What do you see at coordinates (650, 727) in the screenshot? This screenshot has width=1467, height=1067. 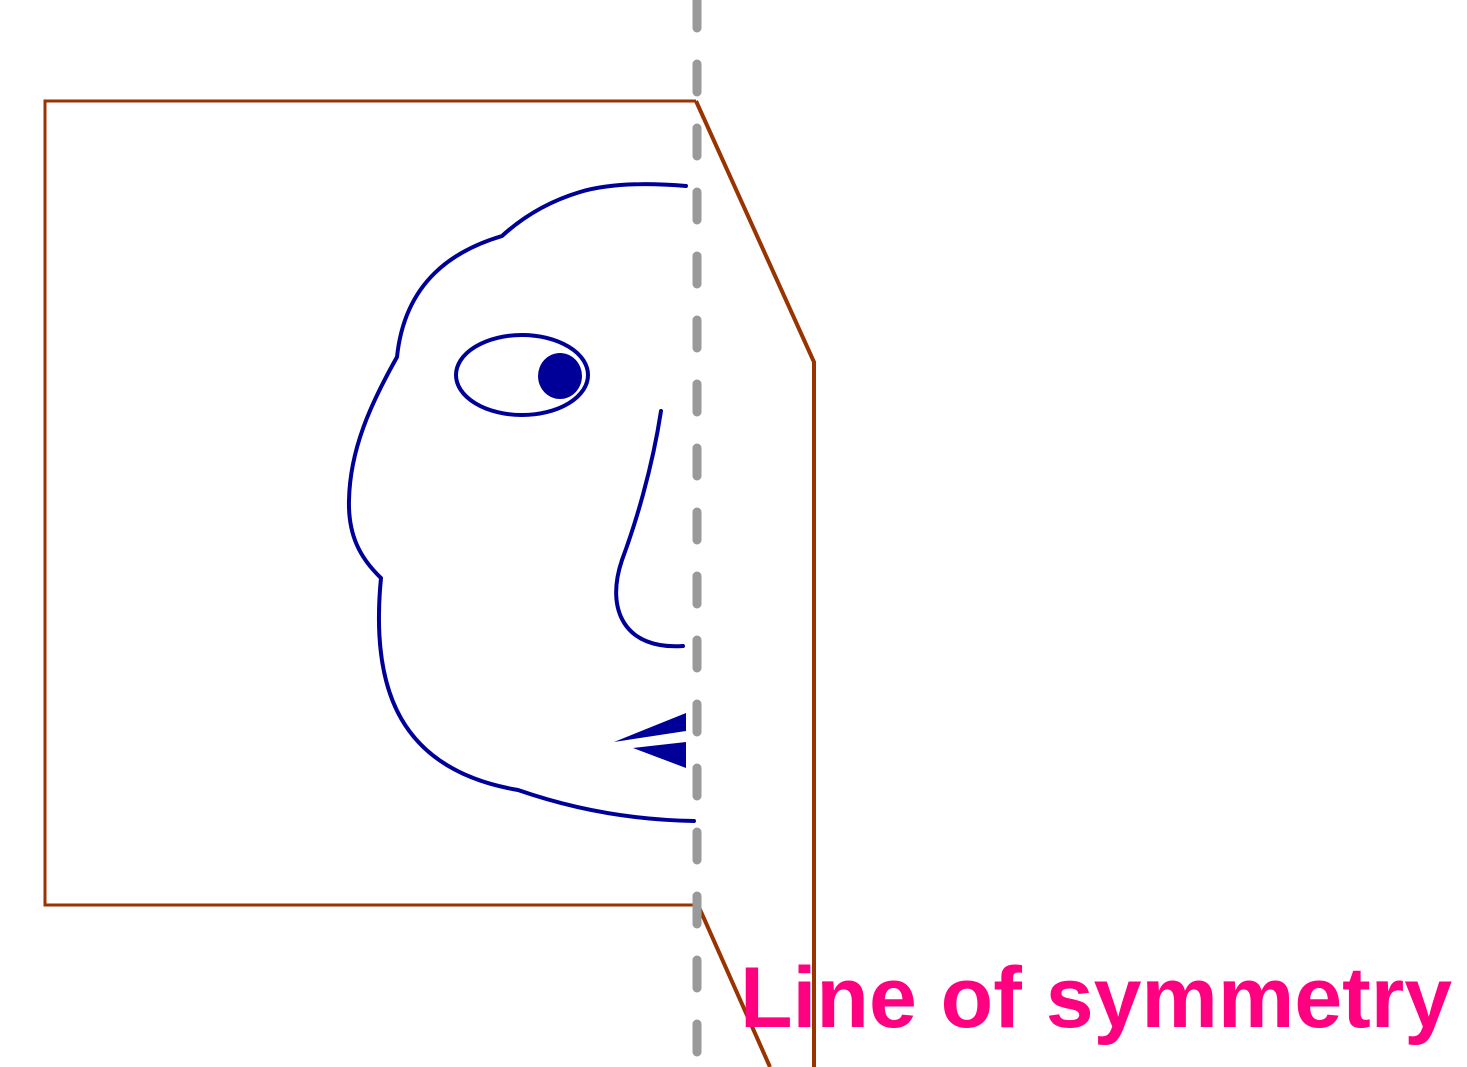 I see `upper-lip` at bounding box center [650, 727].